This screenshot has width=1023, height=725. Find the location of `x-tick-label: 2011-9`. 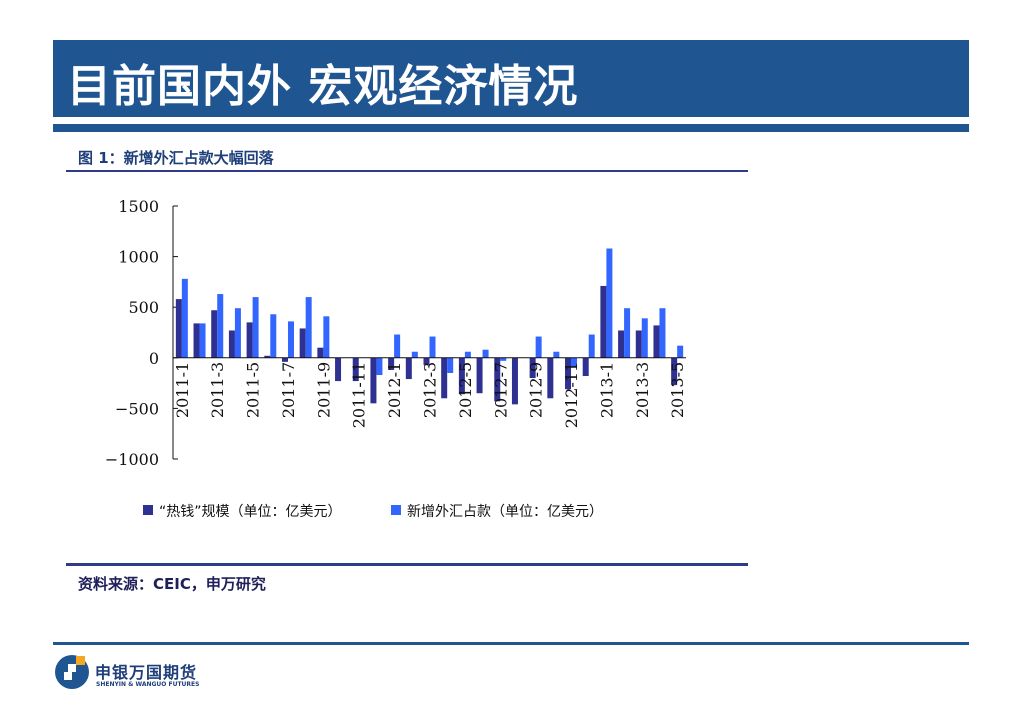

x-tick-label: 2011-9 is located at coordinates (323, 390).